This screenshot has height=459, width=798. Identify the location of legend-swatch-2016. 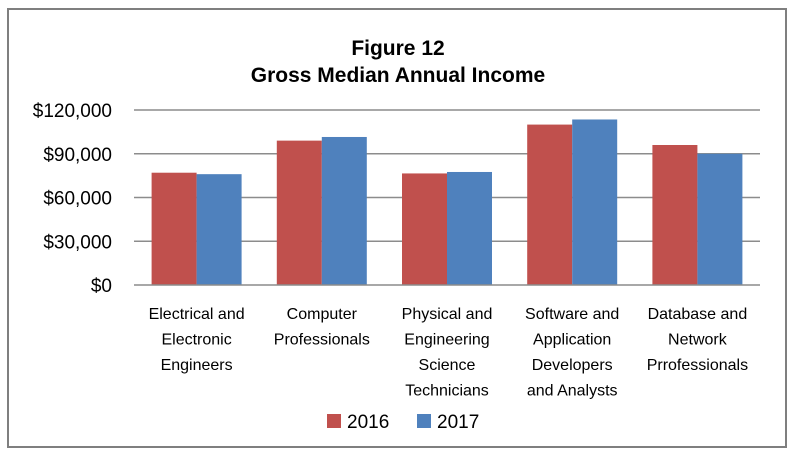
(334, 421).